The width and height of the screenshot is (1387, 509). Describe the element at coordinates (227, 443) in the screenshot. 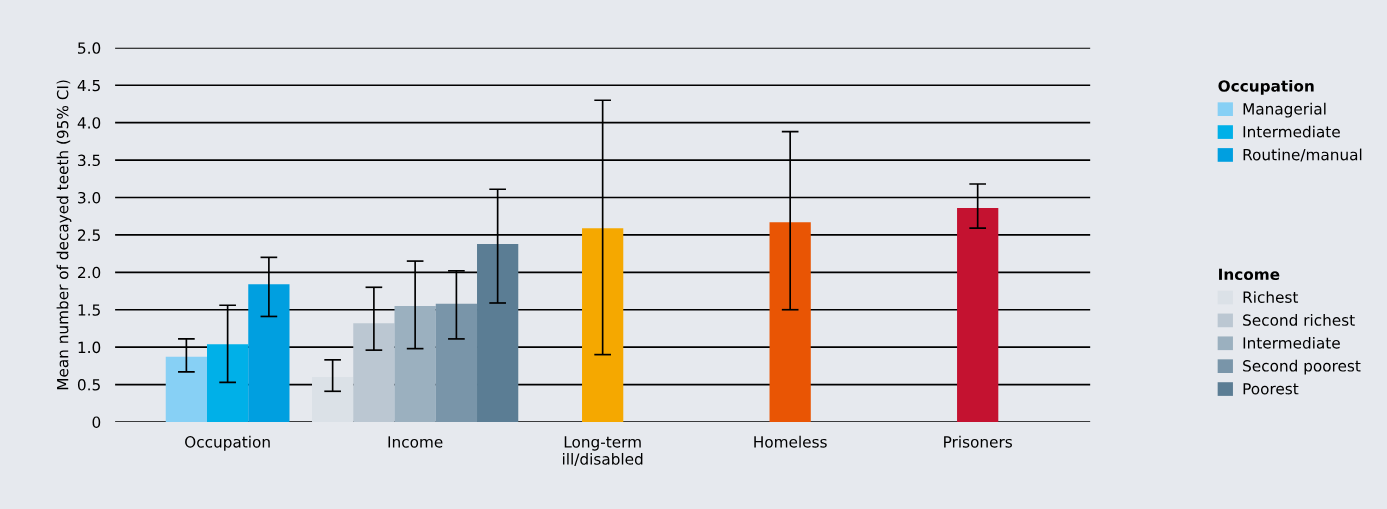

I see `x-tick-label: Occupation` at that location.